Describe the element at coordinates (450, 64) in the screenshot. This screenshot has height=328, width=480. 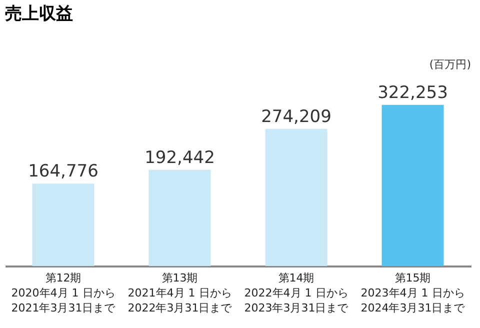
I see `y-axis-title: (百万円)` at that location.